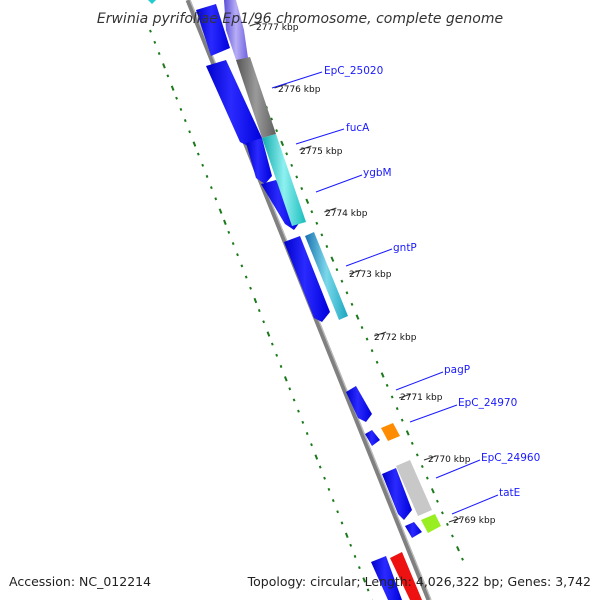  Describe the element at coordinates (236, 30) in the screenshot. I see `purple-block` at that location.